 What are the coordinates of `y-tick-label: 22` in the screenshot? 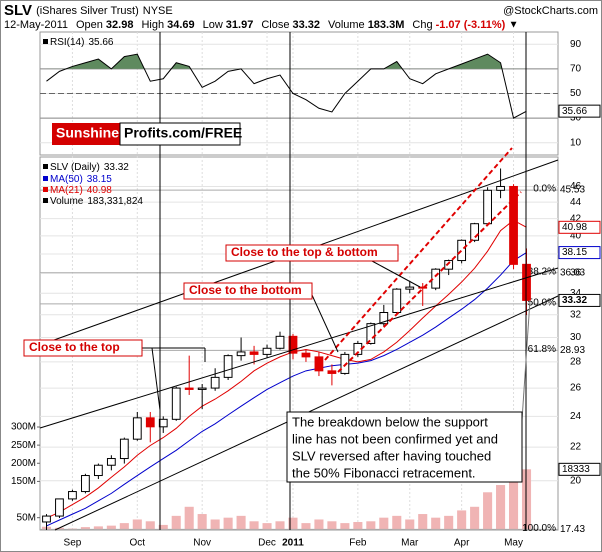 It's located at (576, 447).